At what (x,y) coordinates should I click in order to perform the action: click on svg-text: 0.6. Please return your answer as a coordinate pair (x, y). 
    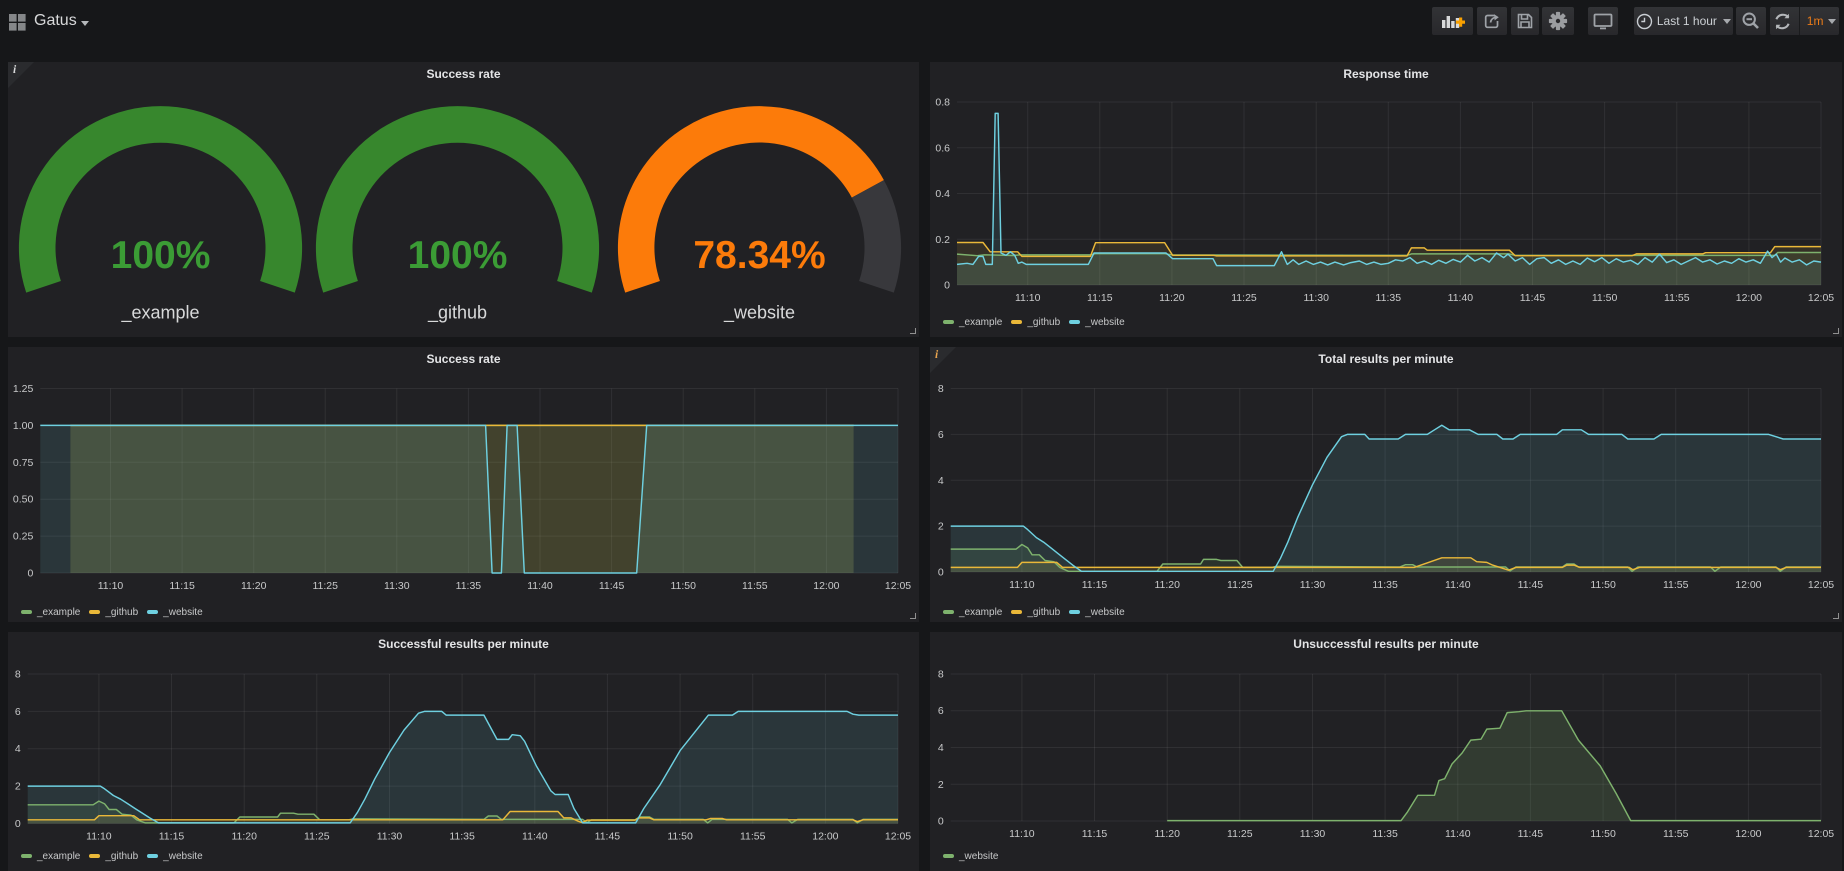
    Looking at the image, I should click on (942, 148).